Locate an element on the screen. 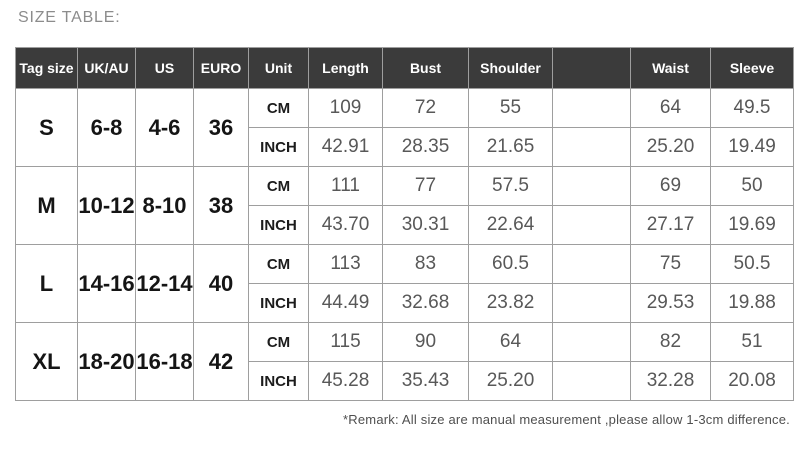 Image resolution: width=800 pixels, height=450 pixels. sleeve-value: 19.88 is located at coordinates (752, 303).